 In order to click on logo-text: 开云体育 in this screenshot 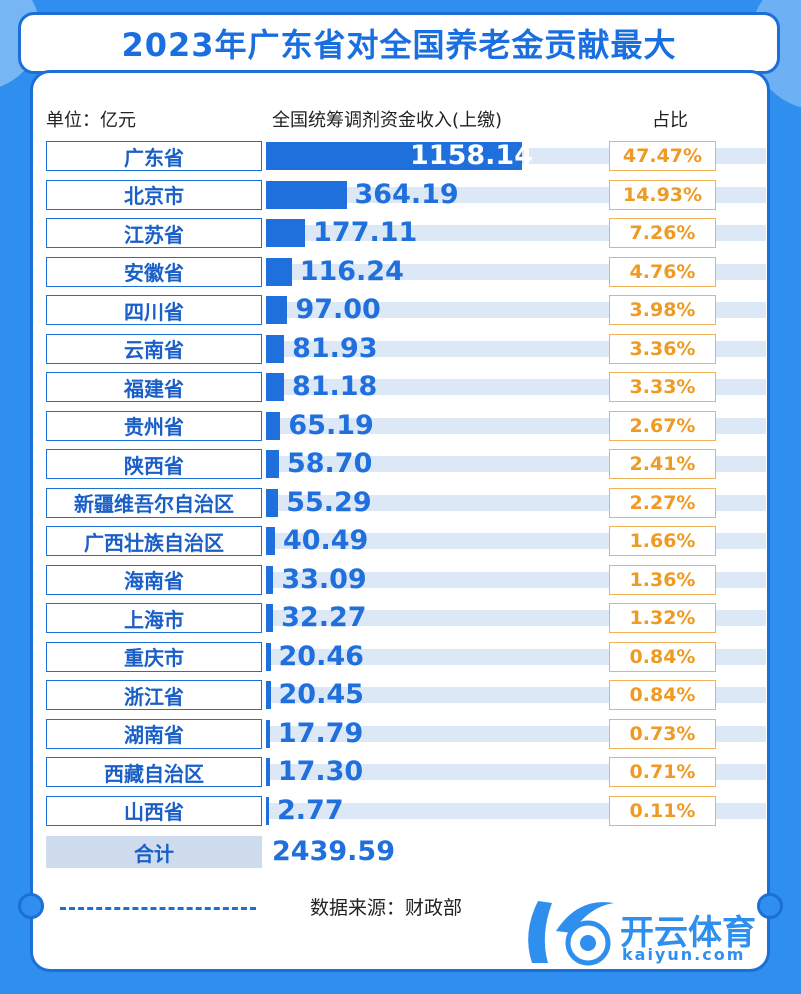, I will do `click(688, 933)`.